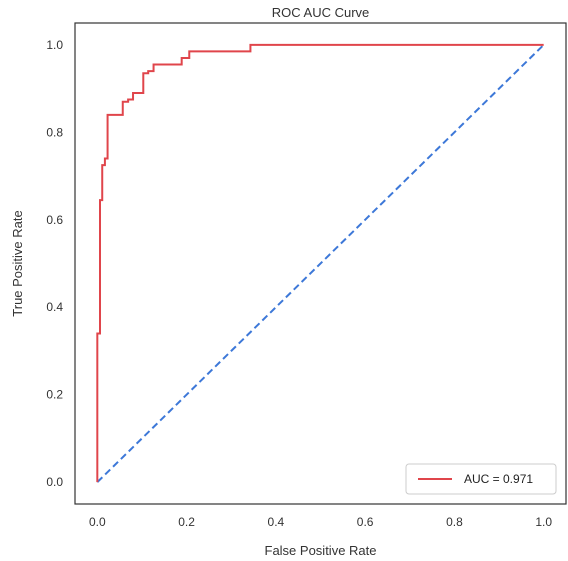 This screenshot has height=561, width=568. Describe the element at coordinates (365, 522) in the screenshot. I see `x-tick-label: 0.6` at that location.